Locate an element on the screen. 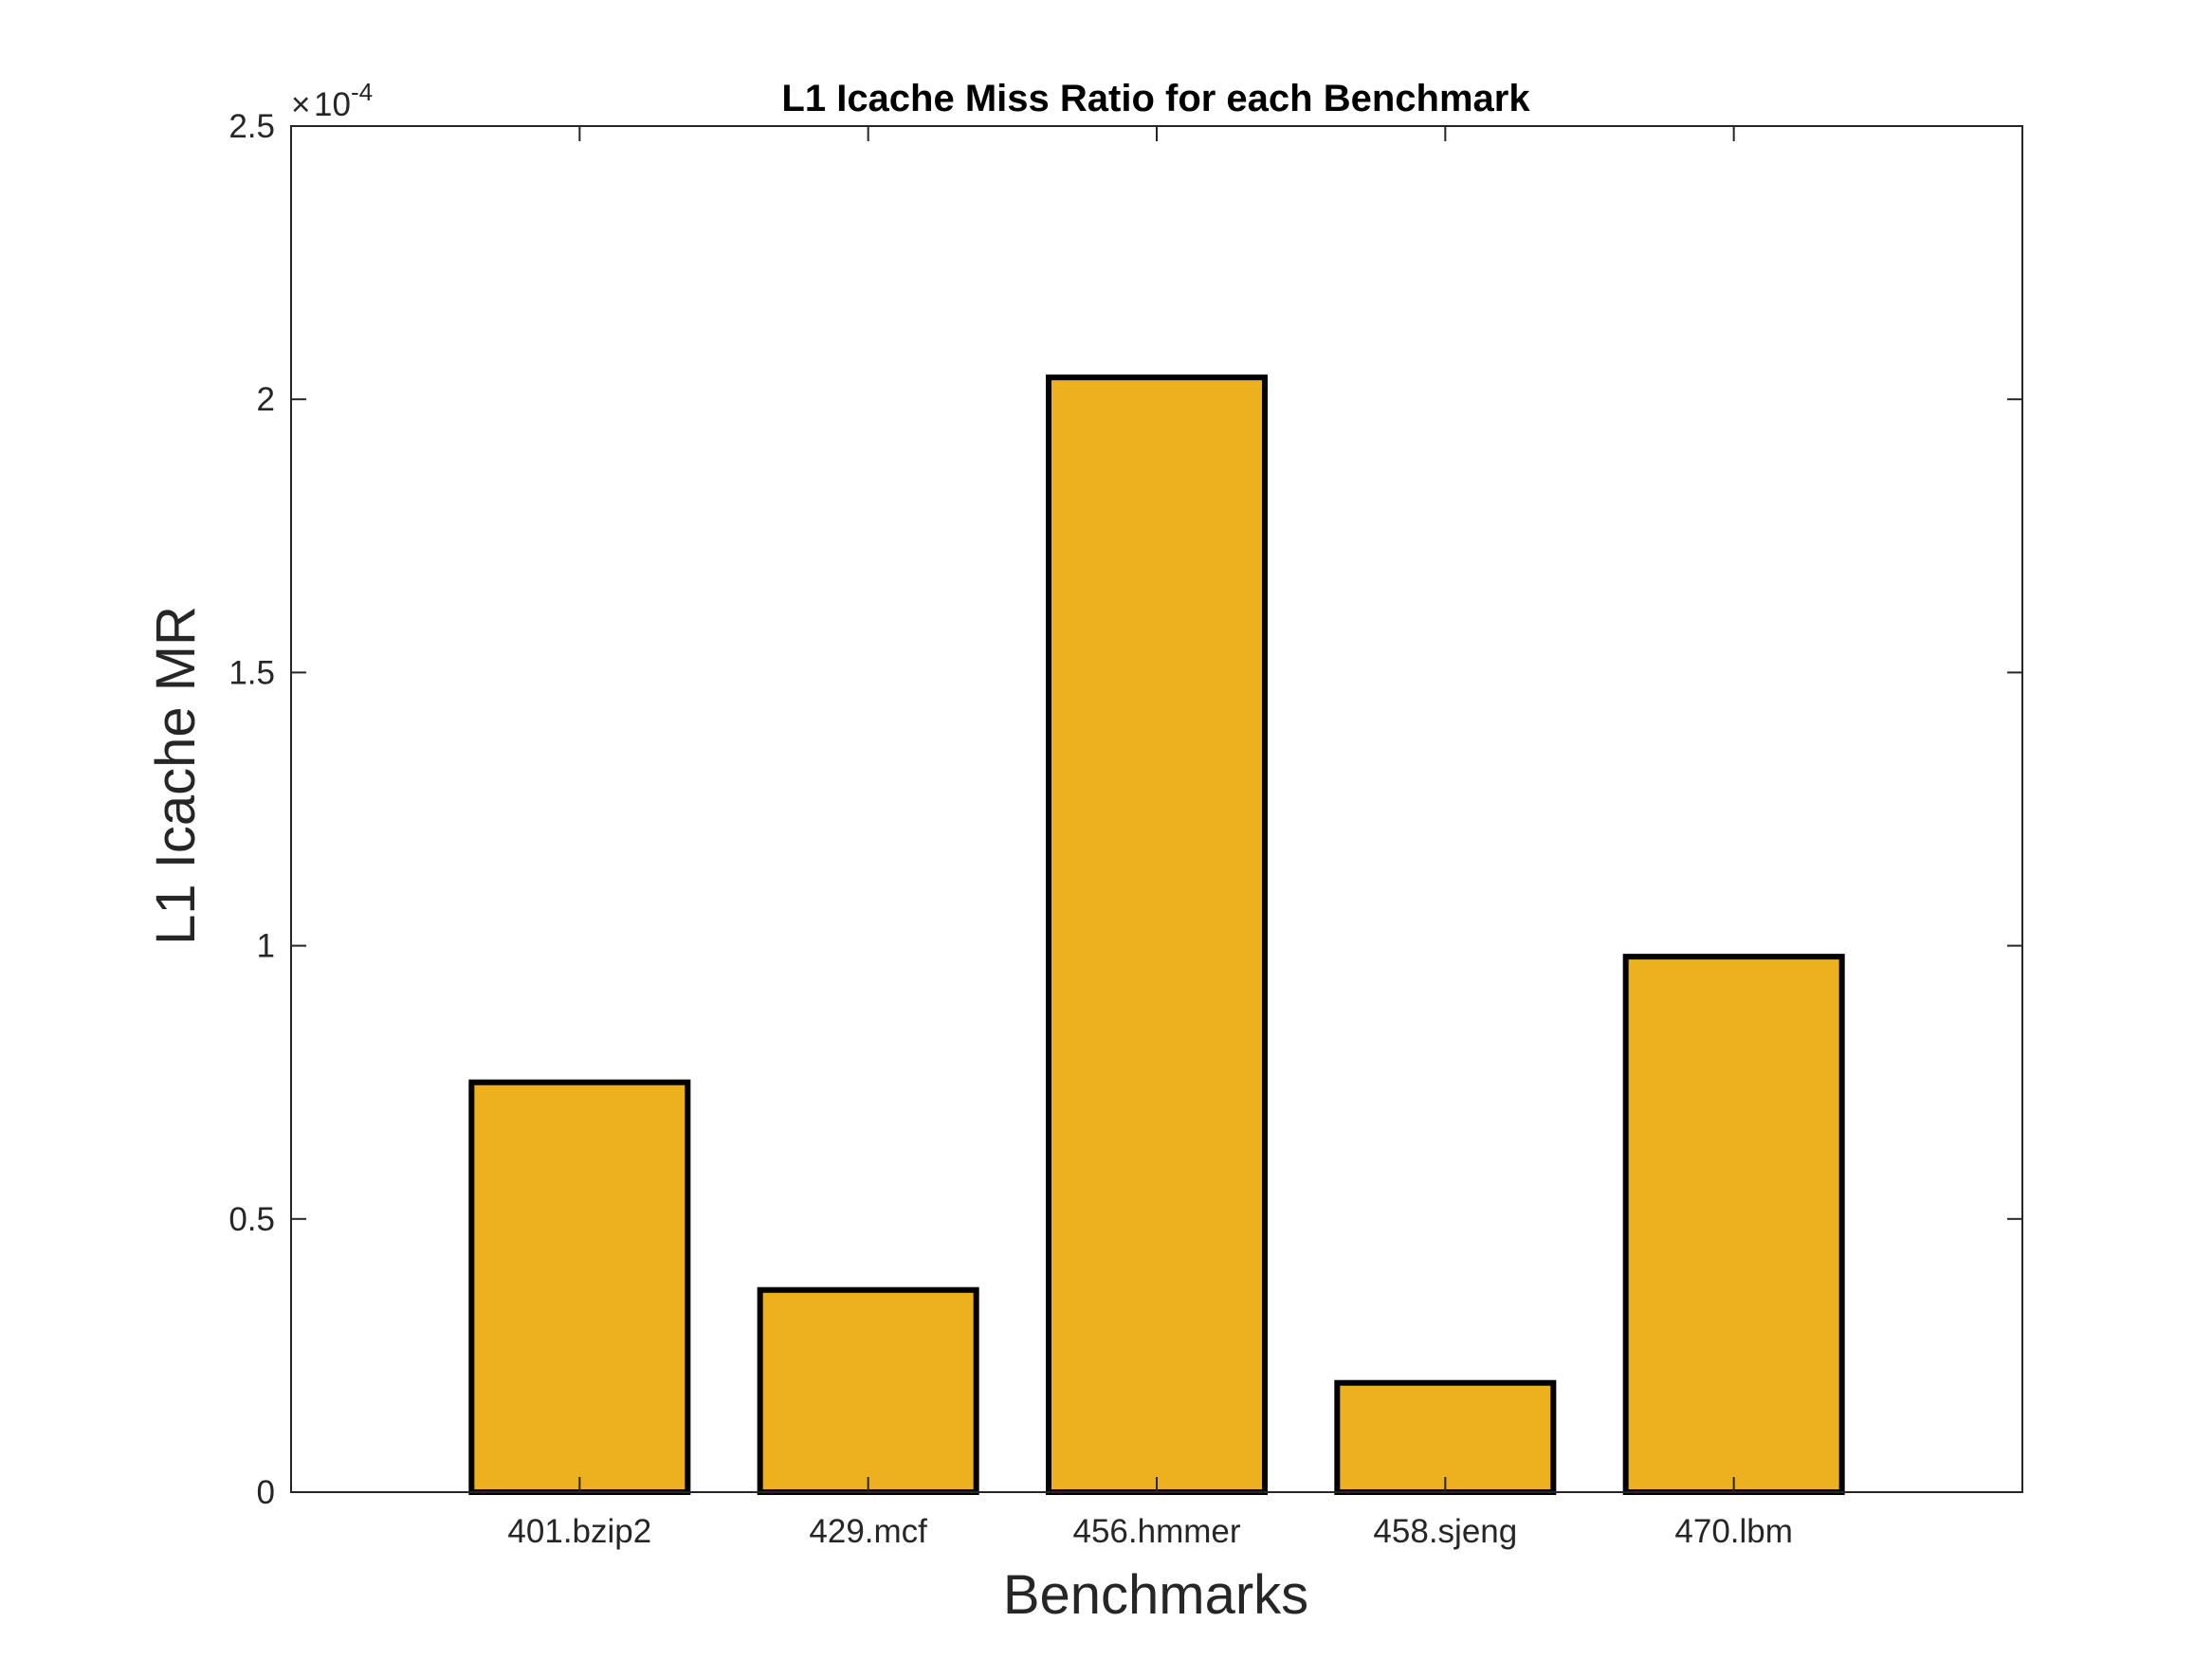 The height and width of the screenshot is (1659, 2212). x-axis-label: Benchmarks is located at coordinates (1155, 1595).